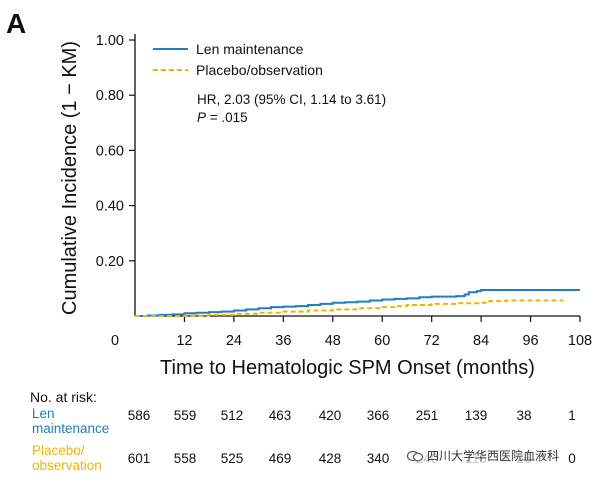 The width and height of the screenshot is (598, 479). I want to click on series-line-len-maintenance, so click(357, 303).